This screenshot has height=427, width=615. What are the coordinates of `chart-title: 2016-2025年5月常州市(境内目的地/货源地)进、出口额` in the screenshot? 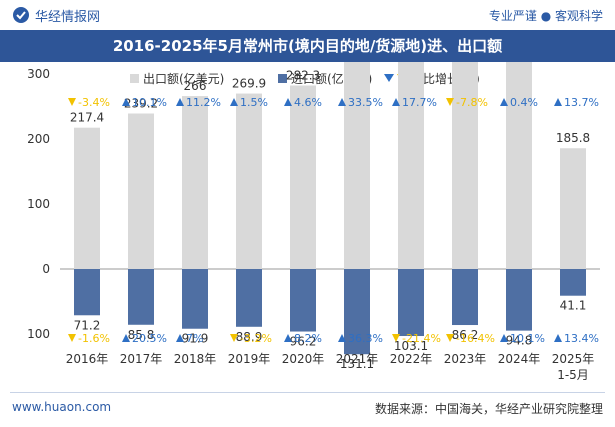 It's located at (307, 46).